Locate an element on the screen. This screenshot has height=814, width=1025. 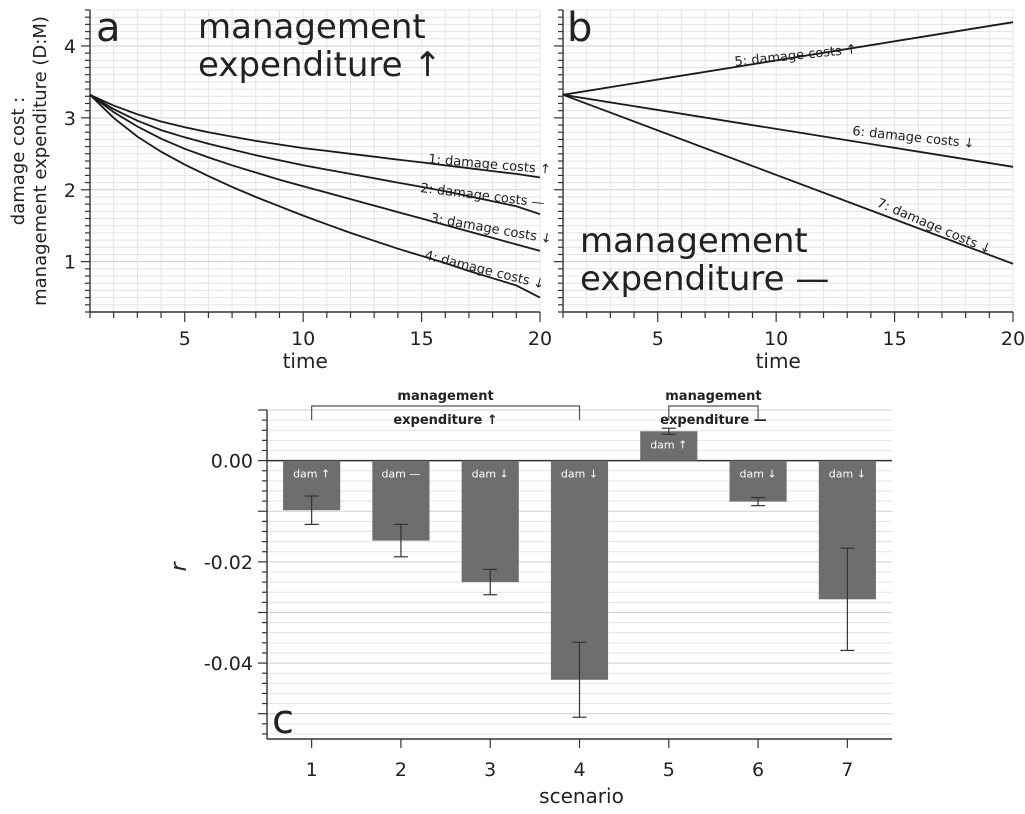
x-tick-label: 3 is located at coordinates (490, 770).